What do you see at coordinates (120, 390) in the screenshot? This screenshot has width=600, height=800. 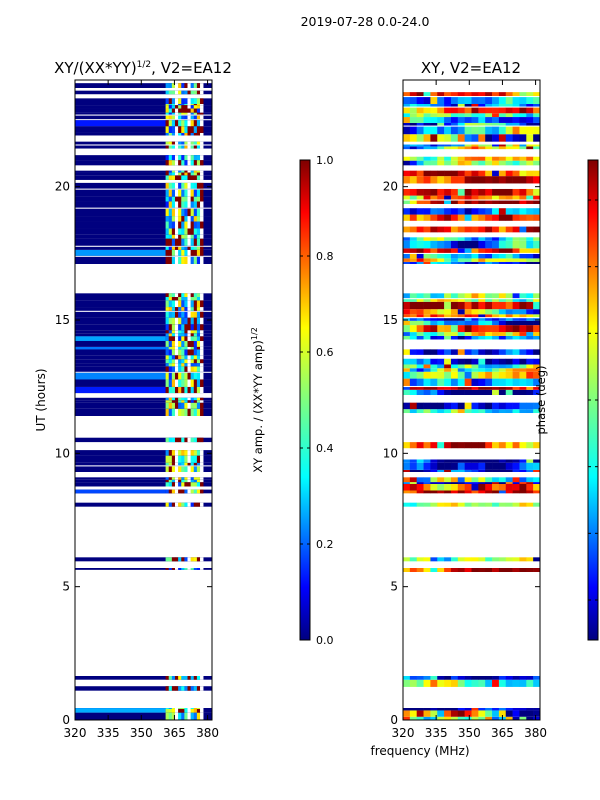 I see `left-heatmap-streak` at bounding box center [120, 390].